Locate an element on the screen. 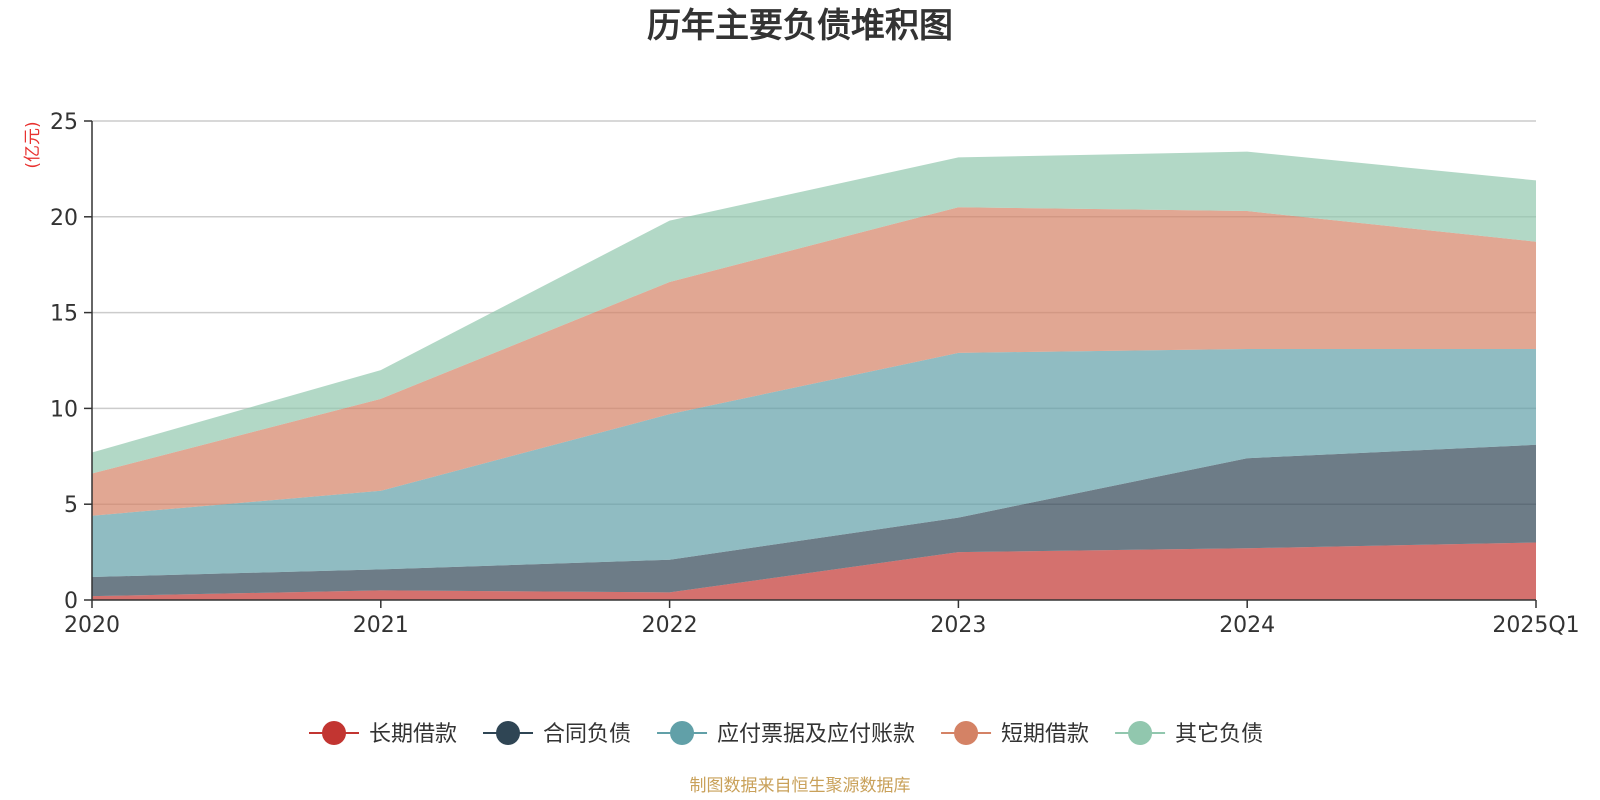  legend-item-2: 合同负债 is located at coordinates (557, 734).